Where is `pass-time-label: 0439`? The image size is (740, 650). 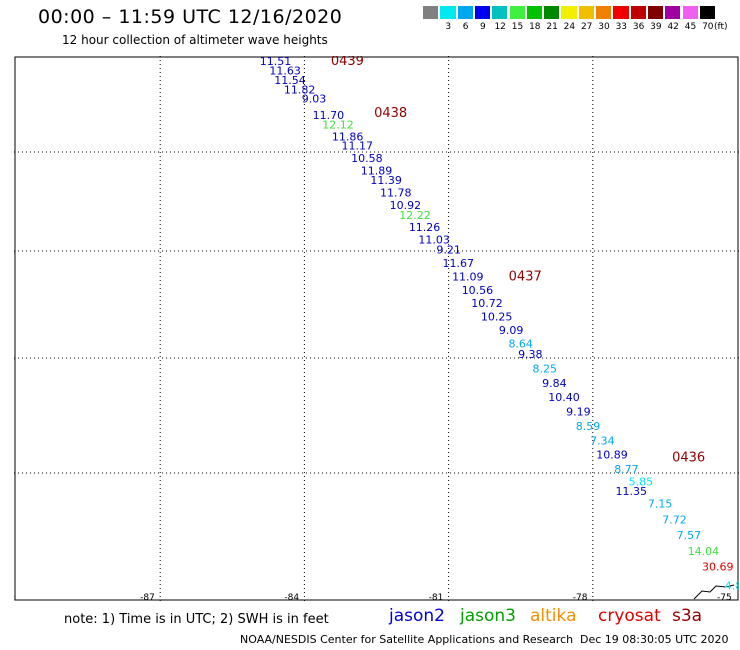
pass-time-label: 0439 is located at coordinates (347, 62).